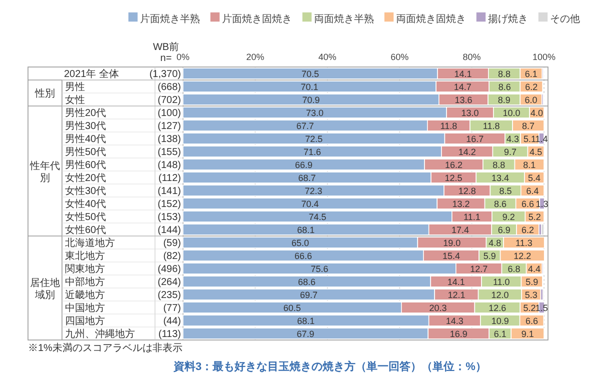 This screenshot has height=384, width=590. I want to click on data-label: 12.5, so click(453, 177).